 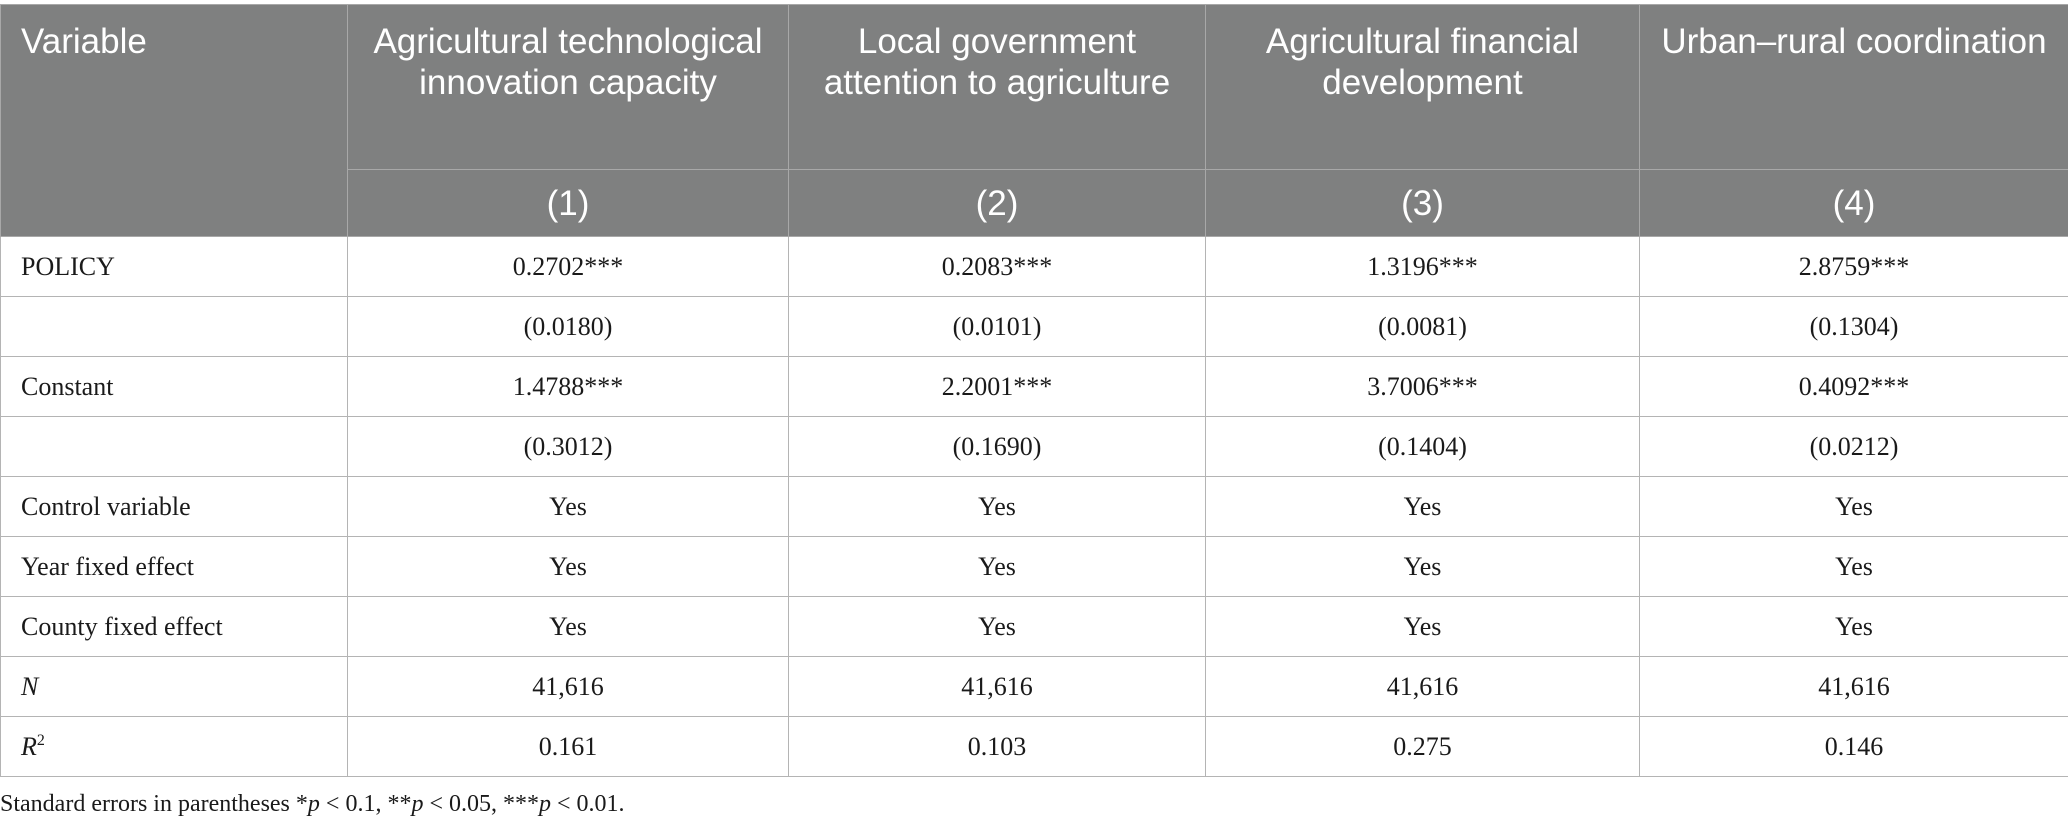 I want to click on header-row-model-numbers: (1) (2) (3) (4), so click(x=1034, y=203).